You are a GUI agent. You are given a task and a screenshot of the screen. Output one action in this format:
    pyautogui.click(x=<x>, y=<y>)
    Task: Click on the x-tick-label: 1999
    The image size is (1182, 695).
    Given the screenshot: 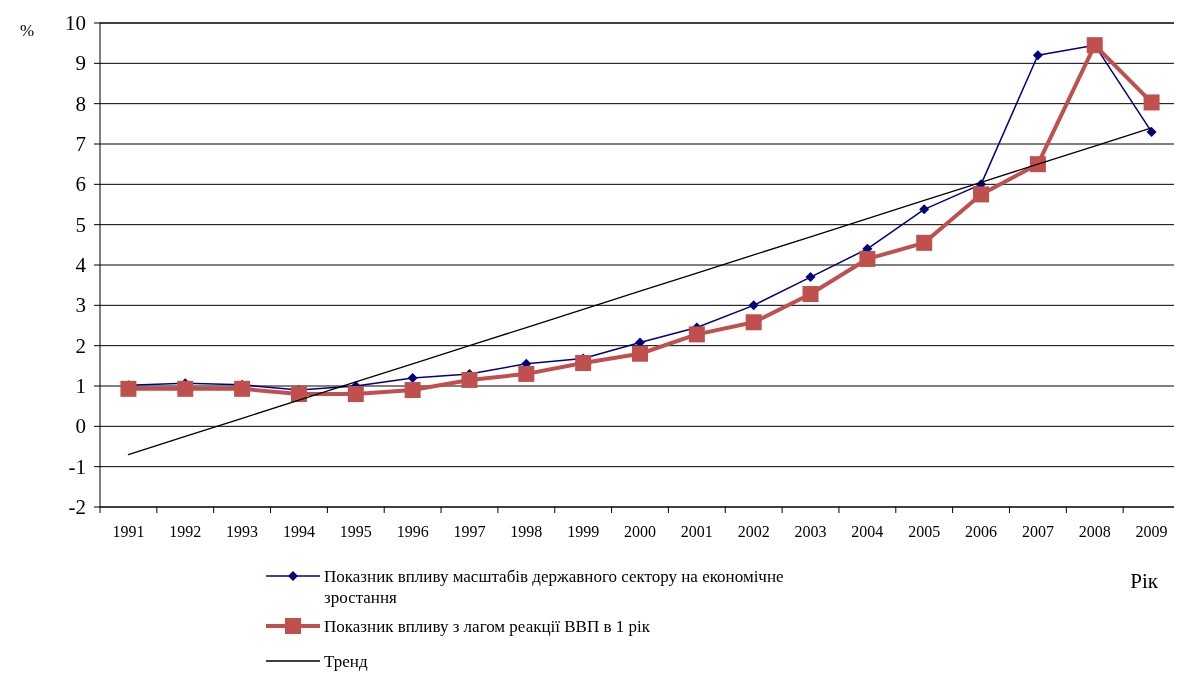 What is the action you would take?
    pyautogui.click(x=583, y=531)
    